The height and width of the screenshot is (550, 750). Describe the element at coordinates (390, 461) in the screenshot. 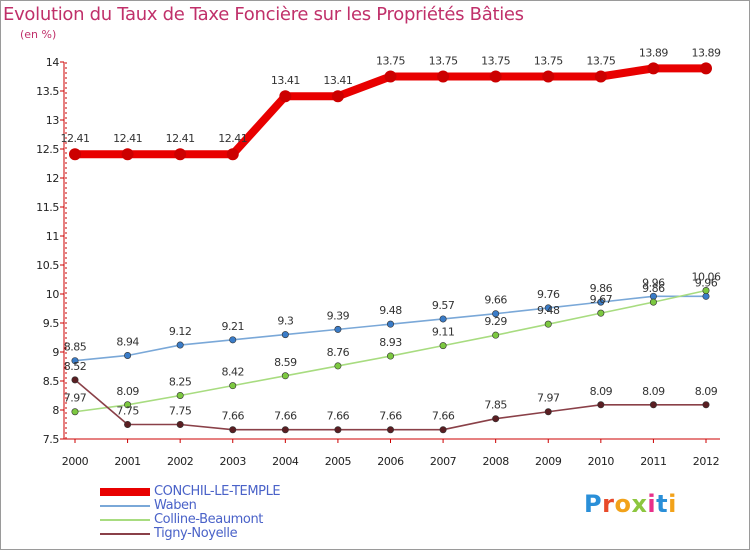

I see `x-tick-label: 2006` at that location.